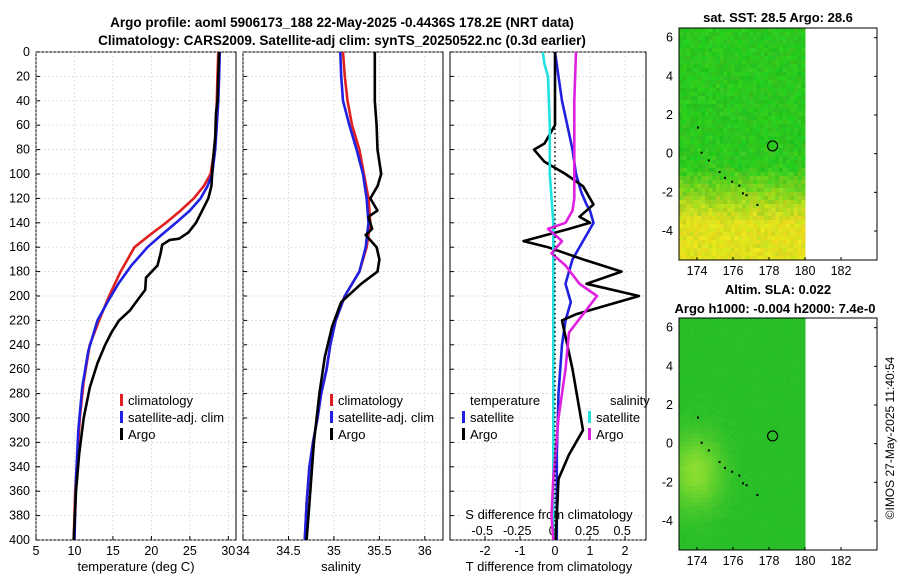 The width and height of the screenshot is (900, 580). What do you see at coordinates (344, 296) in the screenshot?
I see `series-line-argo` at bounding box center [344, 296].